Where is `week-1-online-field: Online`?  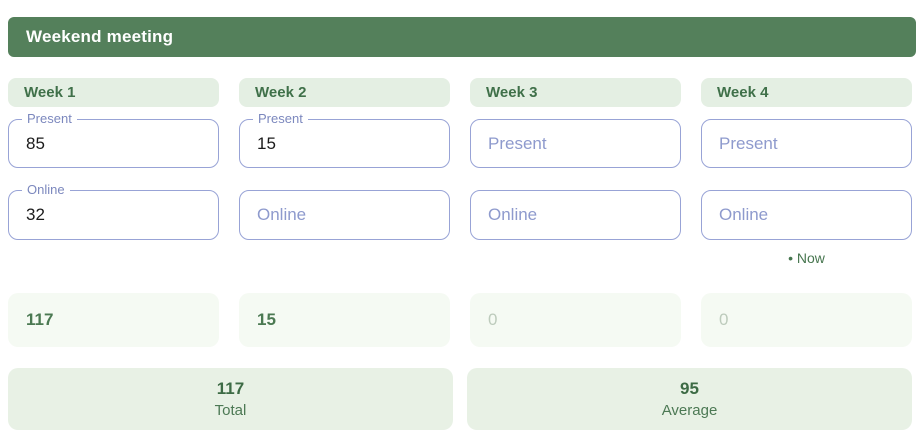 week-1-online-field: Online is located at coordinates (113, 211).